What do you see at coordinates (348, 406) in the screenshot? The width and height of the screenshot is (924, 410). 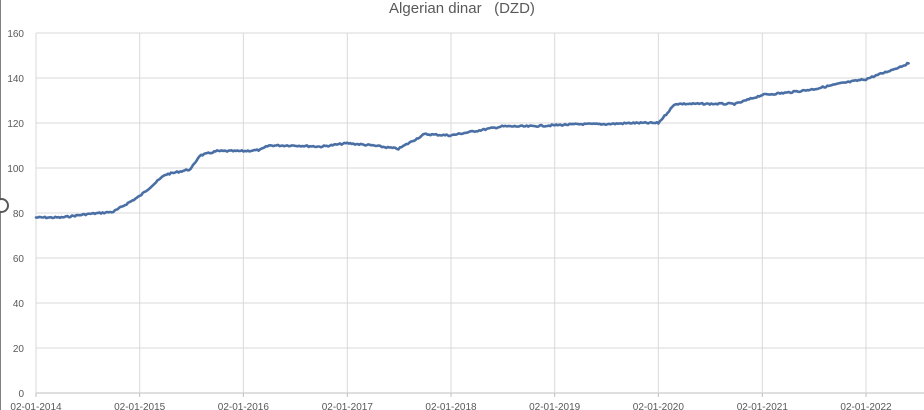 I see `x-tick-label: 02-01-2017` at bounding box center [348, 406].